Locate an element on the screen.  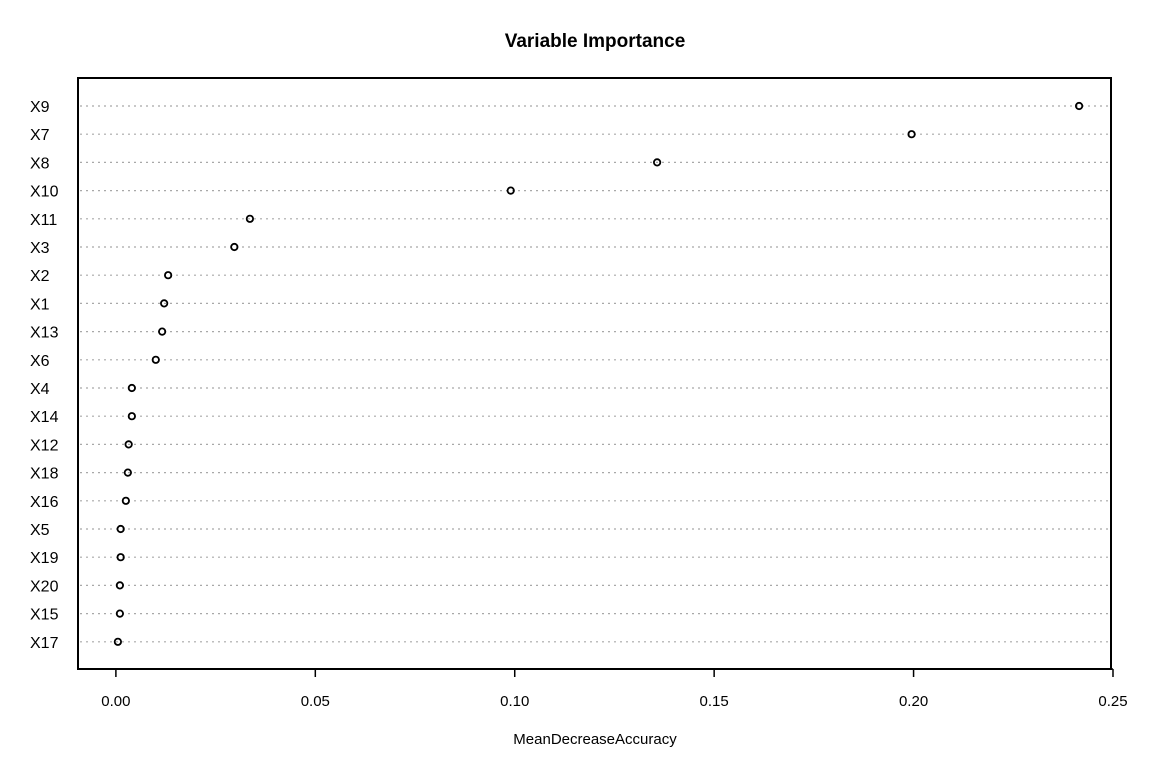
variable-label-x16: X16 is located at coordinates (44, 502).